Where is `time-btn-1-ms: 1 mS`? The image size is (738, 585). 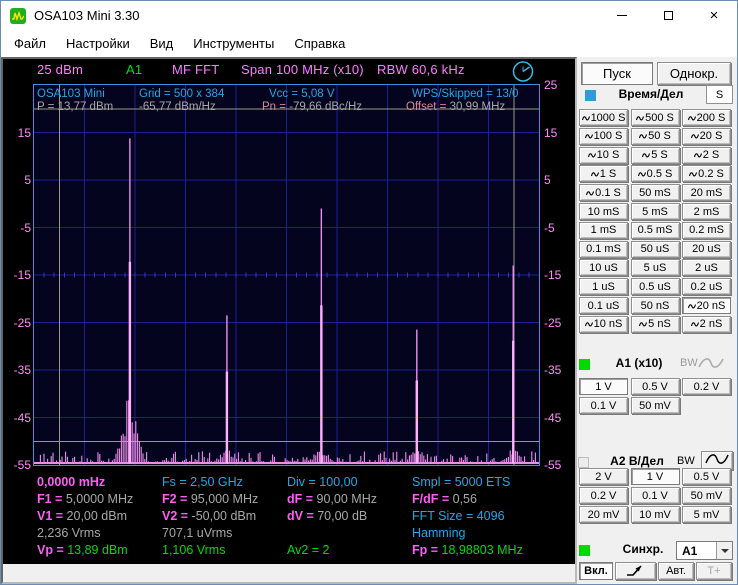 time-btn-1-ms: 1 mS is located at coordinates (603, 230).